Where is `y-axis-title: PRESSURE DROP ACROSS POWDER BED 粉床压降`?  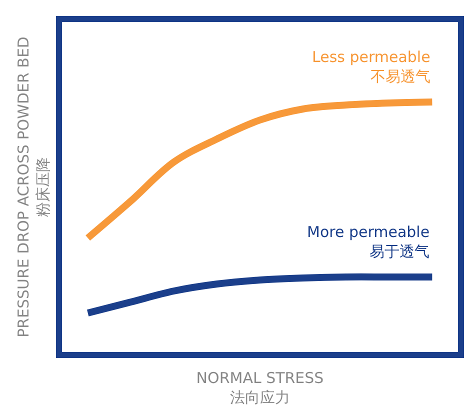 y-axis-title: PRESSURE DROP ACROSS POWDER BED 粉床压降 is located at coordinates (33, 187).